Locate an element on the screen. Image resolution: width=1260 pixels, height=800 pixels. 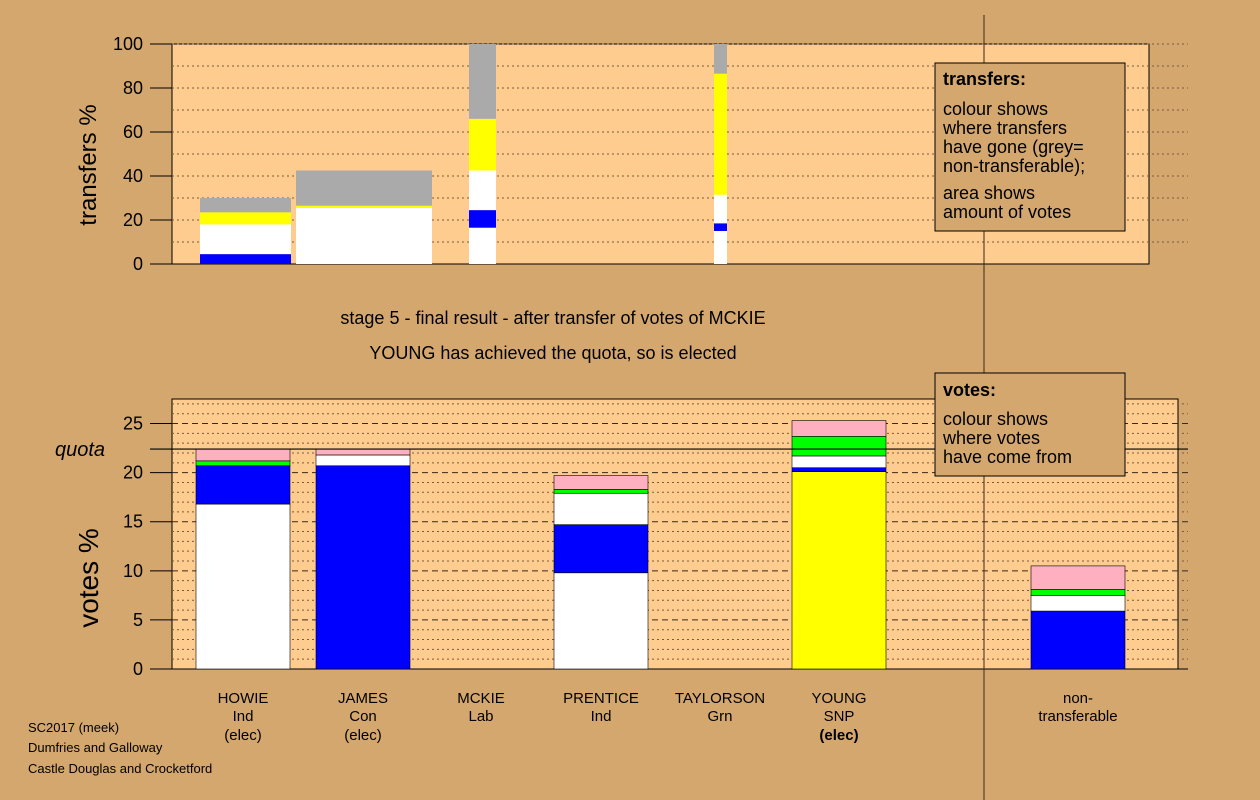
candidate-name: MCKIE is located at coordinates (481, 698).